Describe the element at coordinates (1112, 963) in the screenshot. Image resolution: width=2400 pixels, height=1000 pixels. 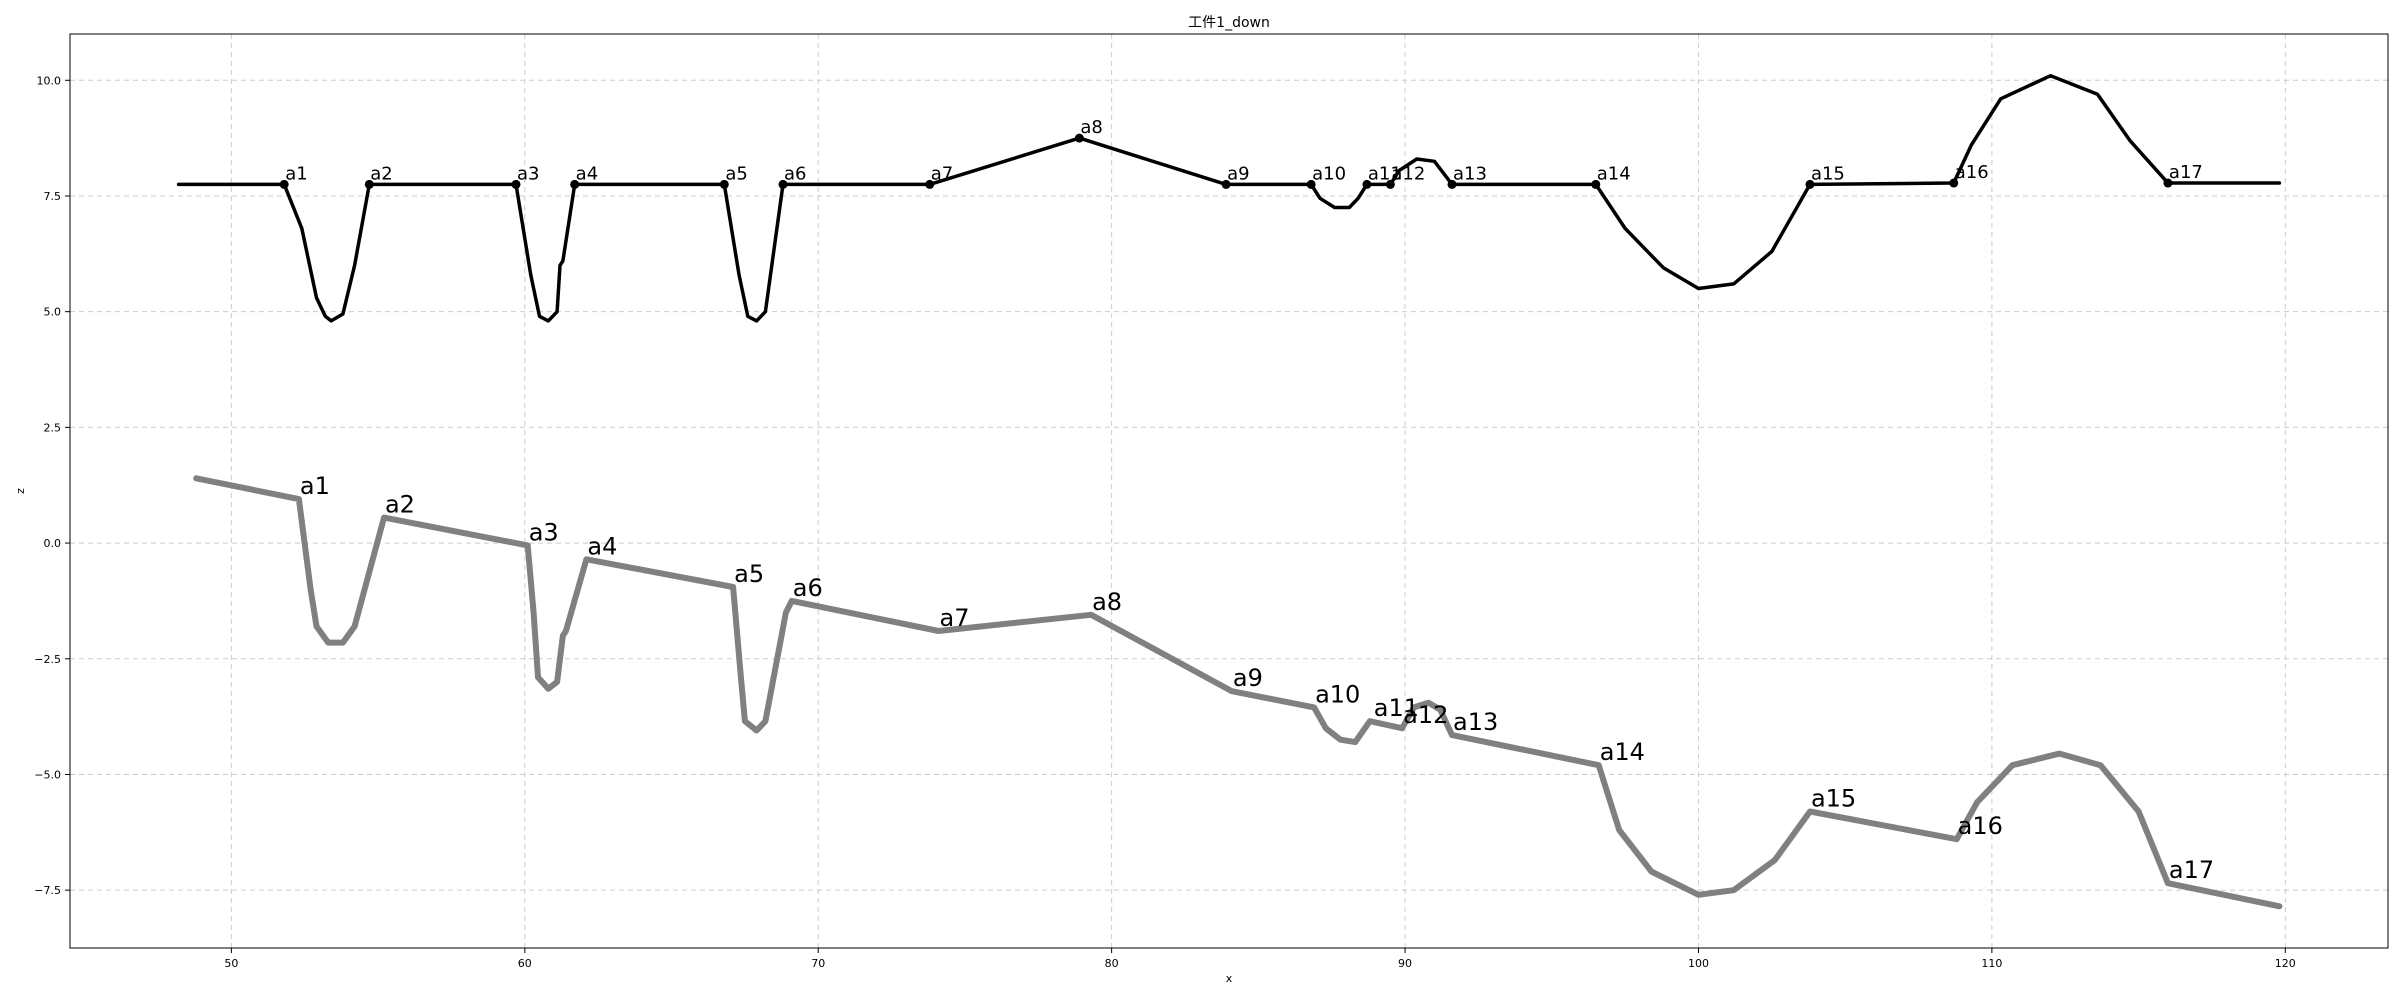
I see `x-tick-label: 80` at that location.